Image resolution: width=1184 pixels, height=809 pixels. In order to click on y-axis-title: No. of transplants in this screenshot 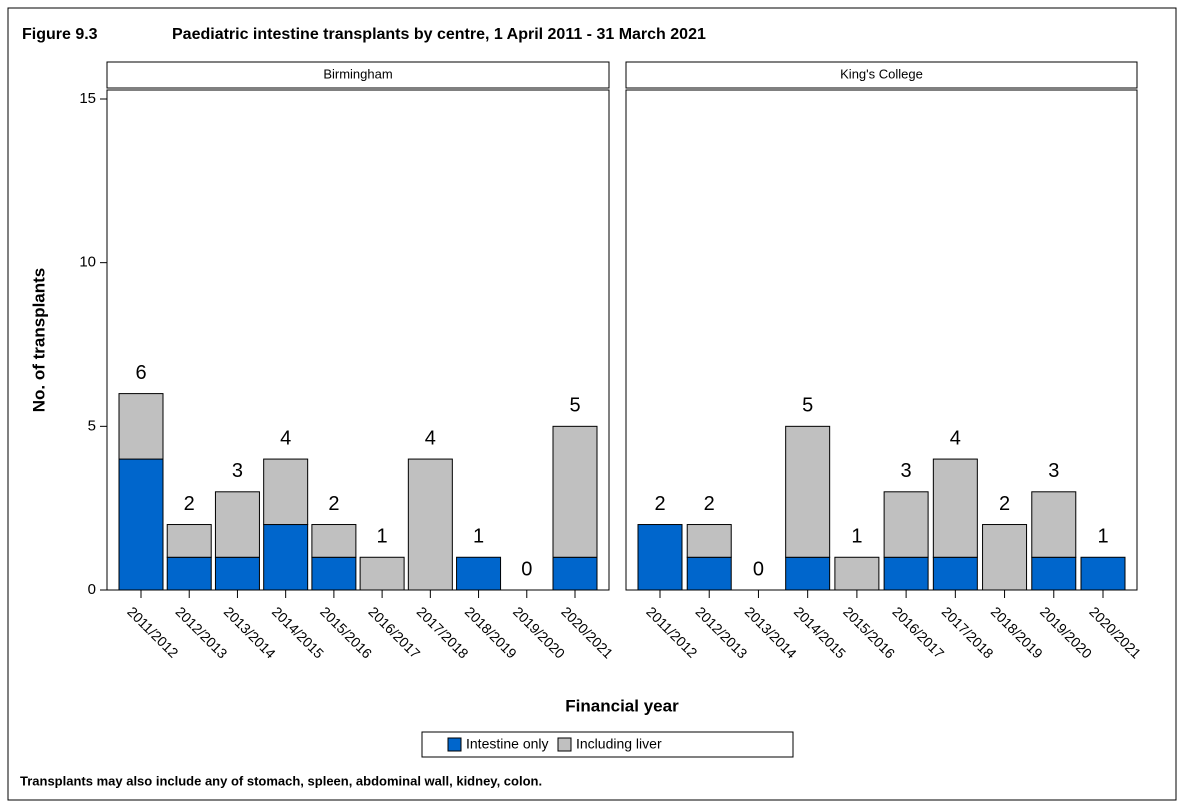, I will do `click(38, 340)`.